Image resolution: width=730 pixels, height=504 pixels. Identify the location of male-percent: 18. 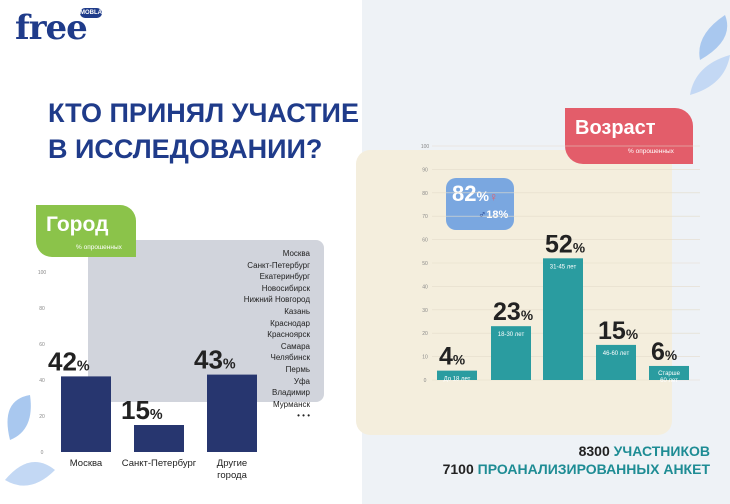
(492, 215).